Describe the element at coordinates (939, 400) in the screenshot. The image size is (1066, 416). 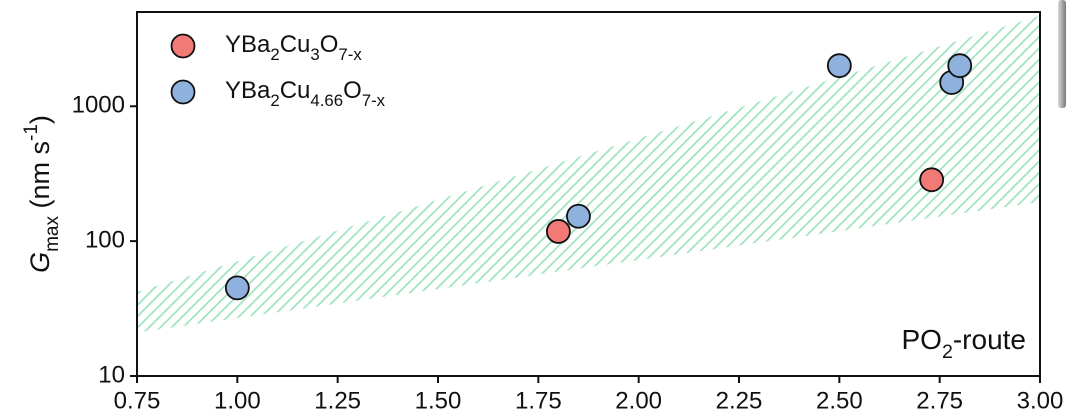
I see `x-tick-label: 2.75` at that location.